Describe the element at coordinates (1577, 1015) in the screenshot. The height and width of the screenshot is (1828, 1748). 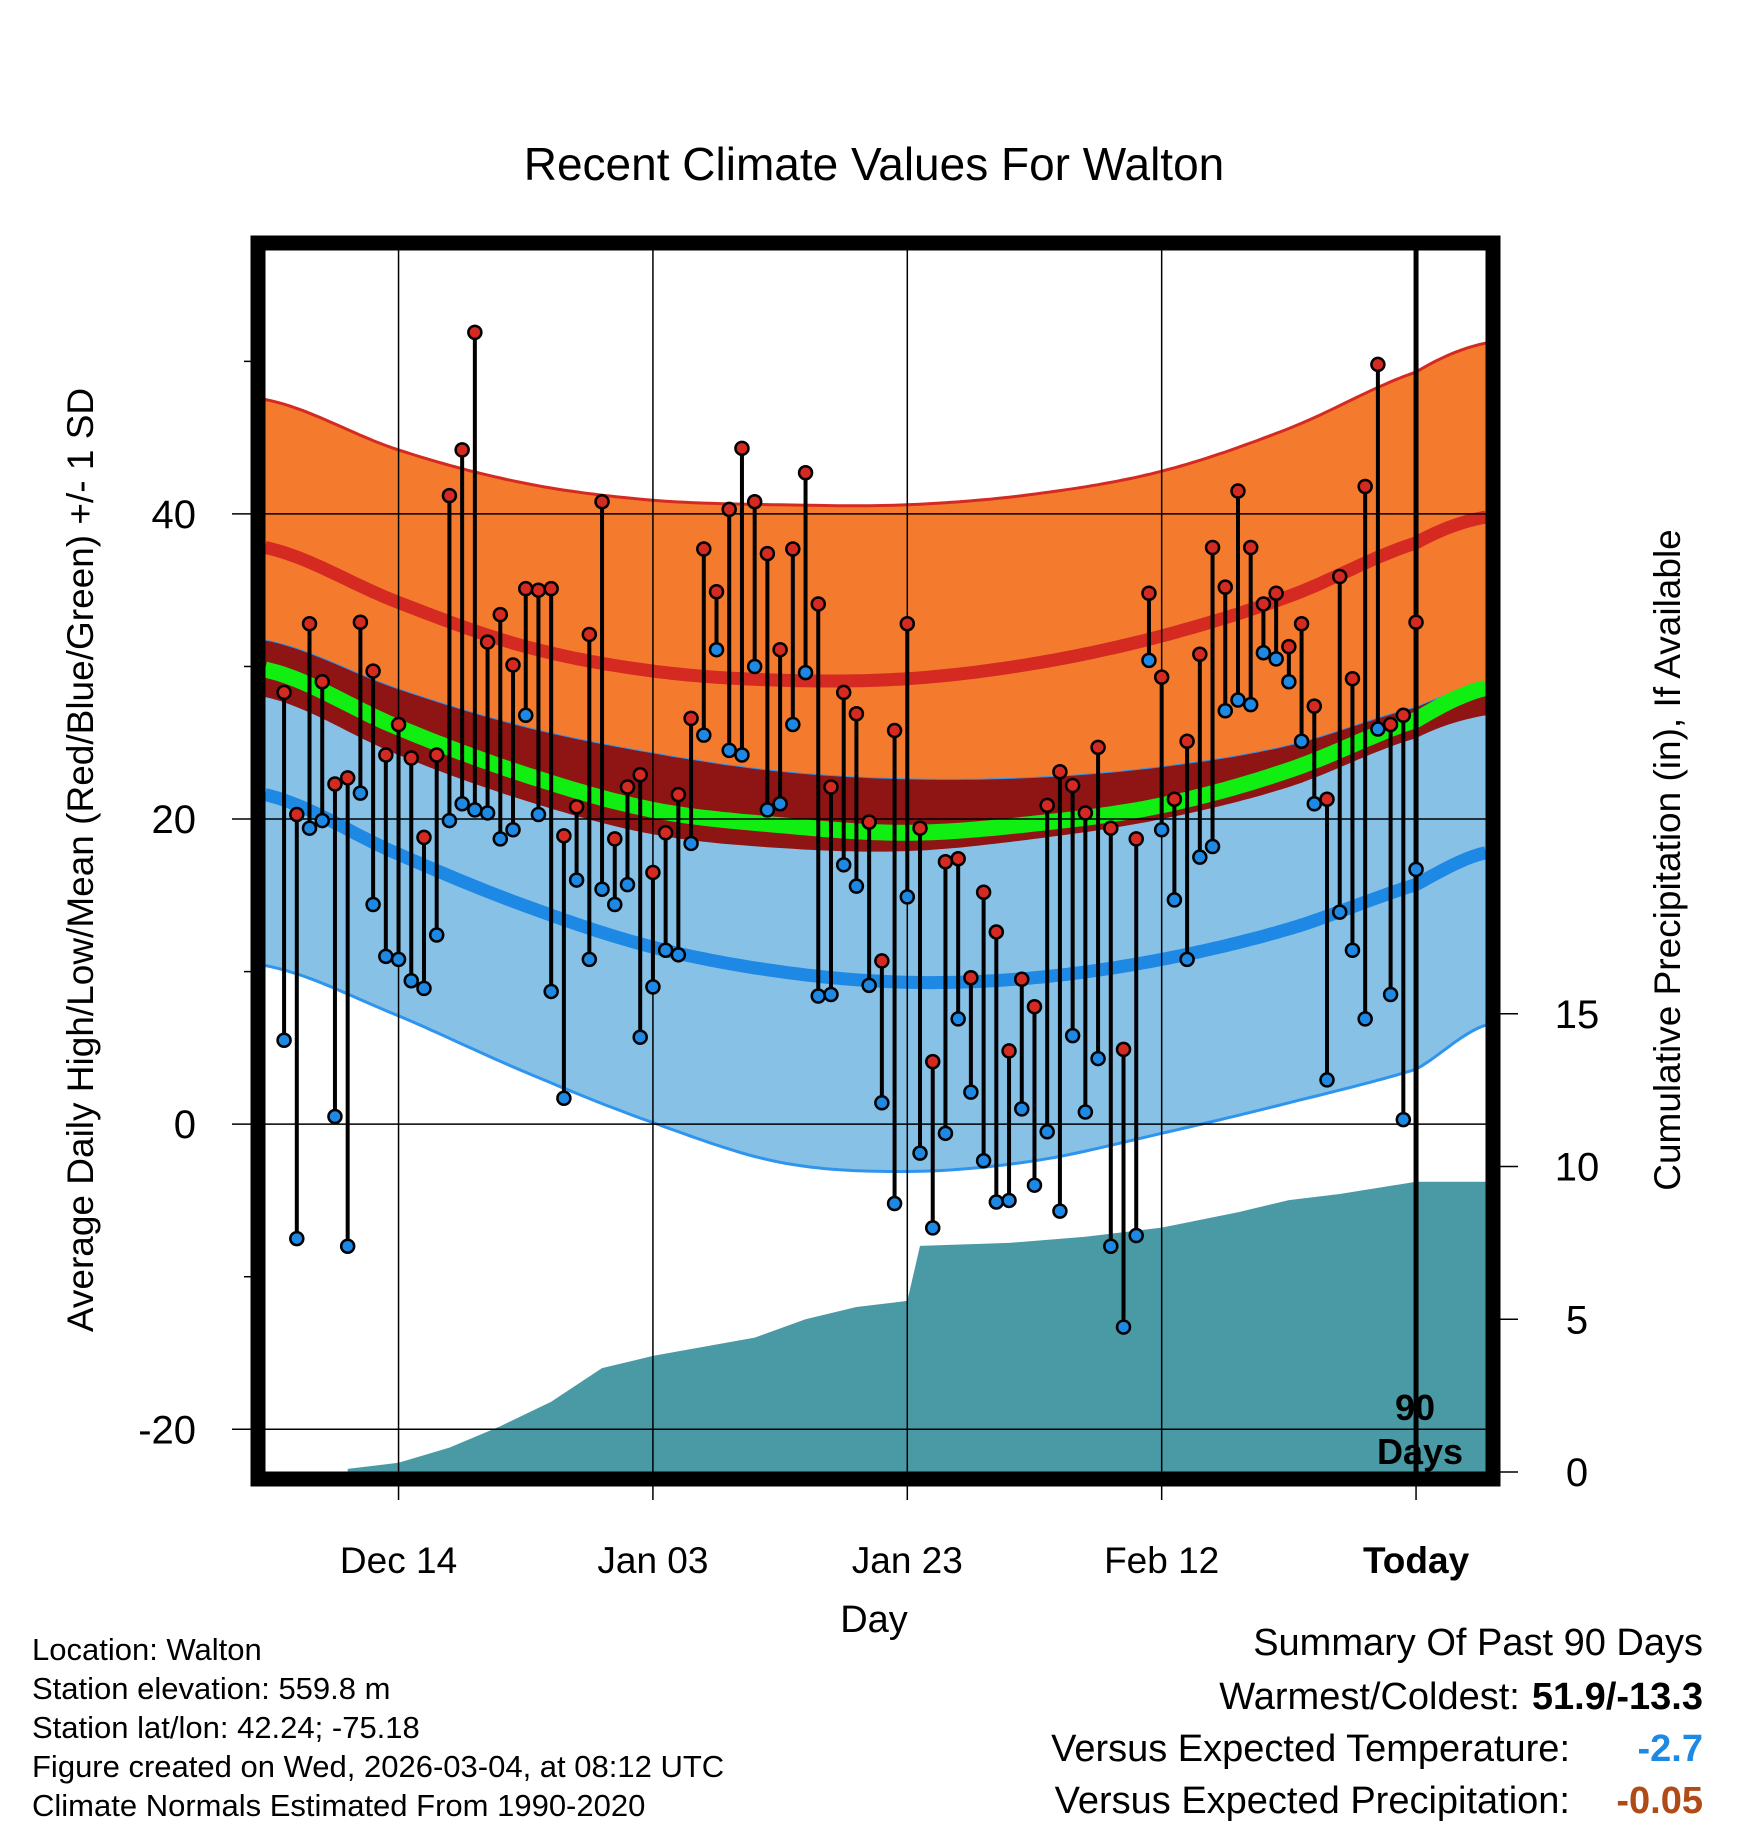
I see `y2-tick-label: 15` at that location.